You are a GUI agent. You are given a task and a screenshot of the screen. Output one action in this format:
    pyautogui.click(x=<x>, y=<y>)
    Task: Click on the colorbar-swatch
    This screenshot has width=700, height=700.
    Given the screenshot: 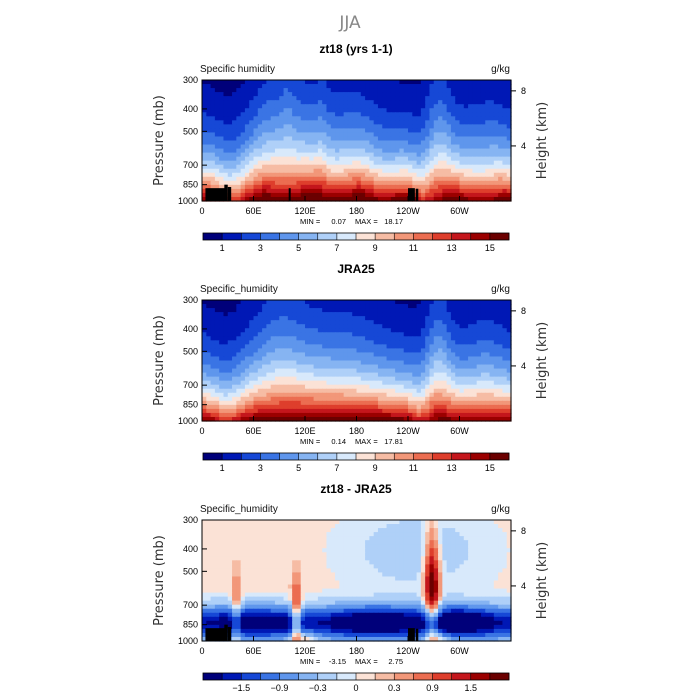 What is the action you would take?
    pyautogui.click(x=366, y=236)
    